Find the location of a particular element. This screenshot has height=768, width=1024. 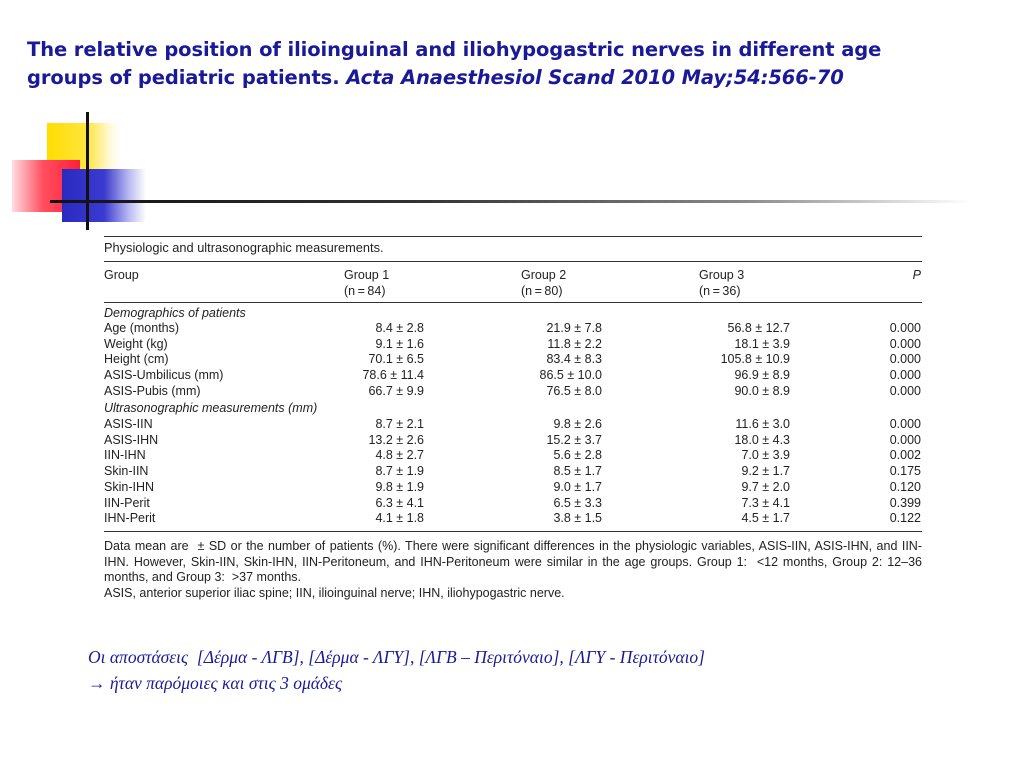

table-row: Skin-IIN 8.7 ± 1.9 8.5 ± 1.7 9.2 ± 1.7 0.175 is located at coordinates (513, 471).